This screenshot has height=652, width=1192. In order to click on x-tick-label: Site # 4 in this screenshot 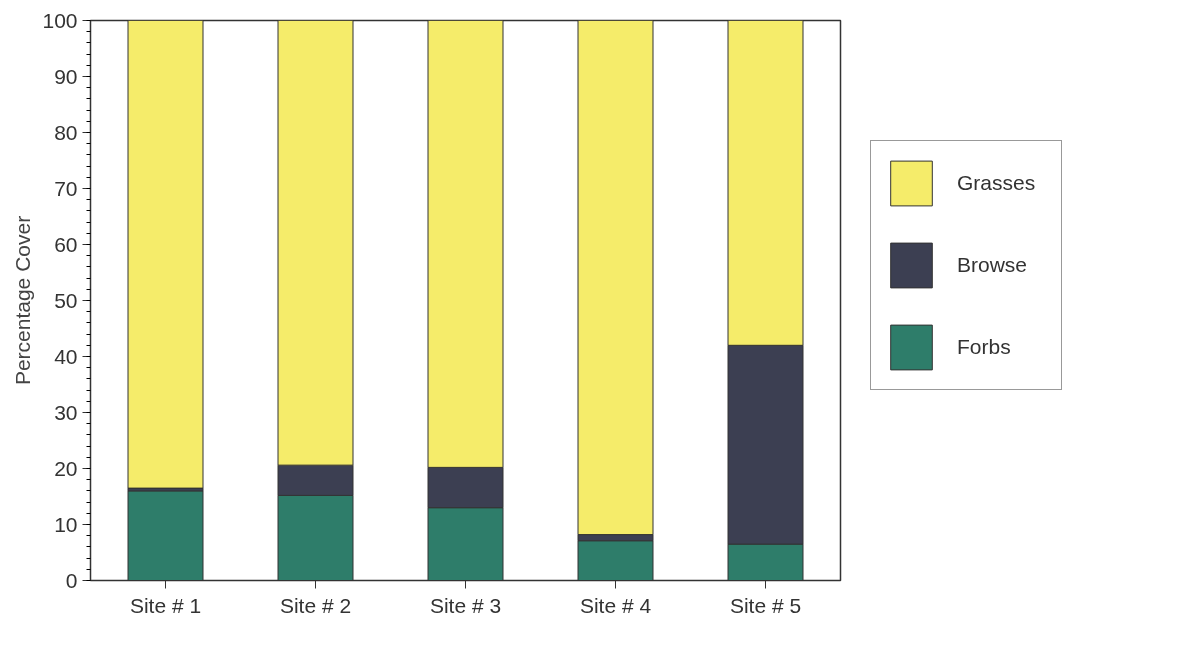, I will do `click(615, 605)`.